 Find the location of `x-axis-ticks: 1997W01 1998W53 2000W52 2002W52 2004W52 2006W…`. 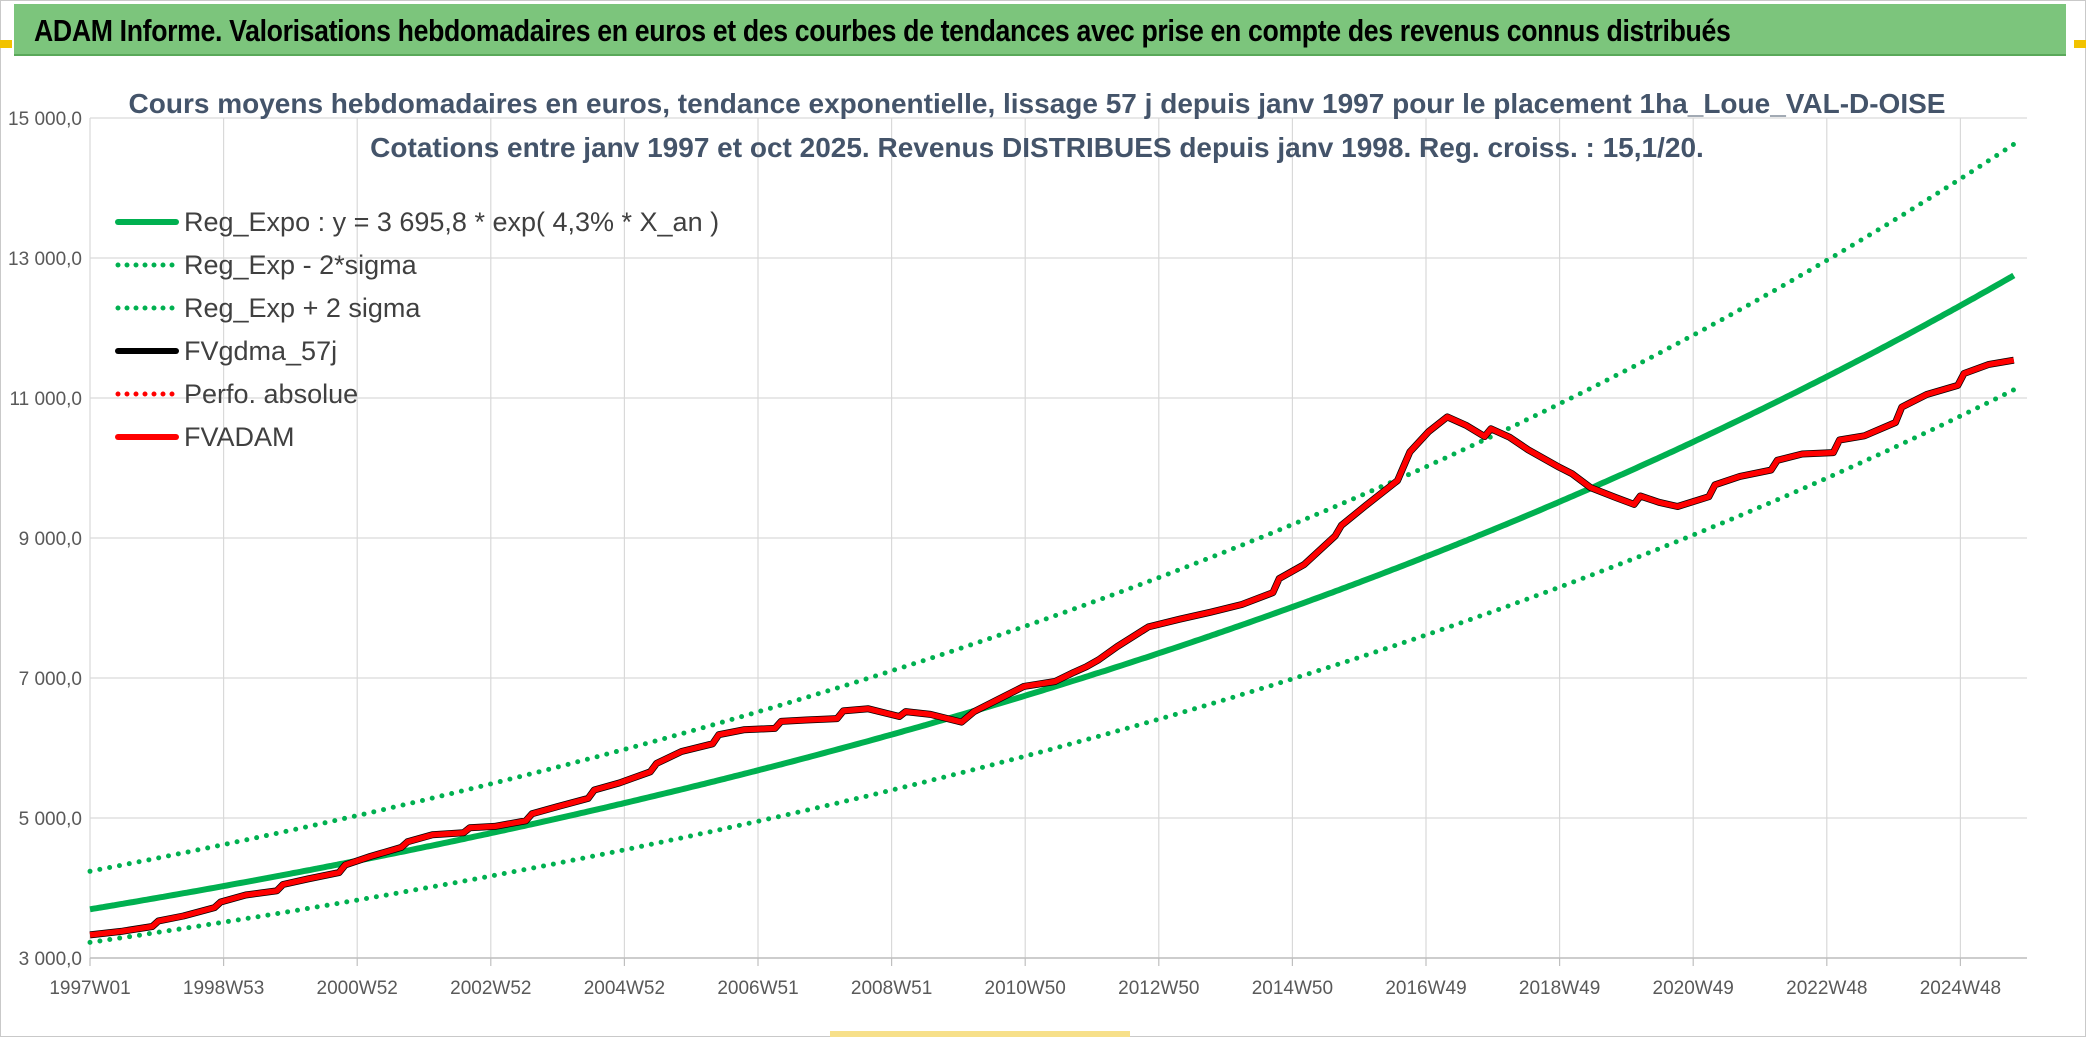

x-axis-ticks: 1997W01 1998W53 2000W52 2002W52 2004W52 2006W… is located at coordinates (1025, 988).